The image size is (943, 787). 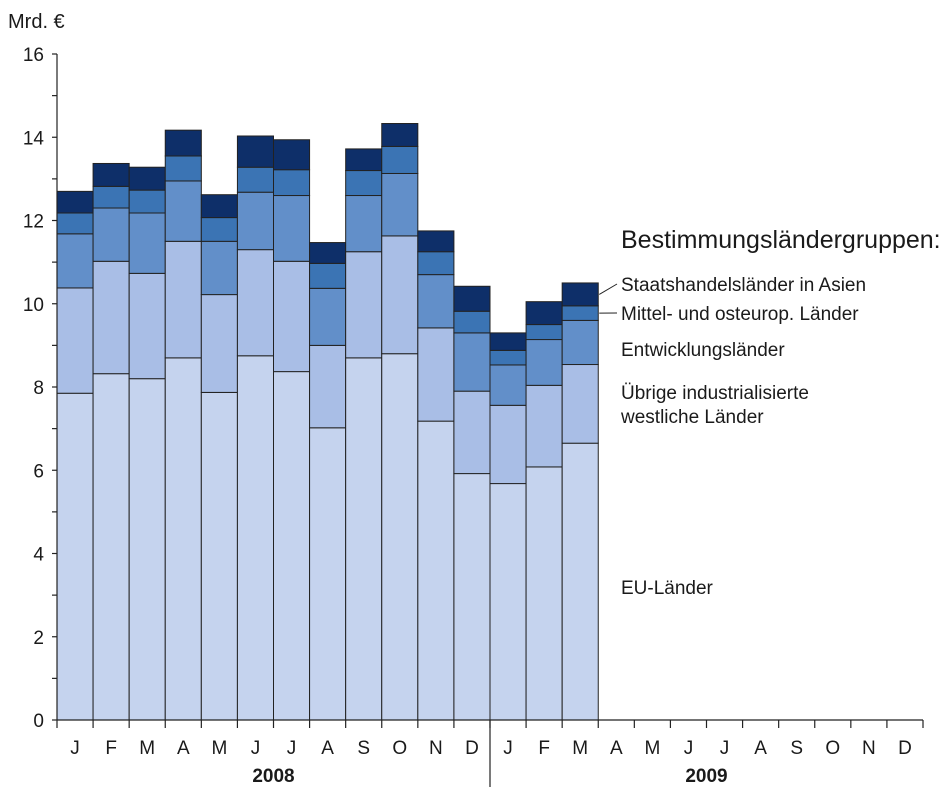 I want to click on legend-entry: Übrige industrialisierte westliche Länder, so click(x=714, y=405).